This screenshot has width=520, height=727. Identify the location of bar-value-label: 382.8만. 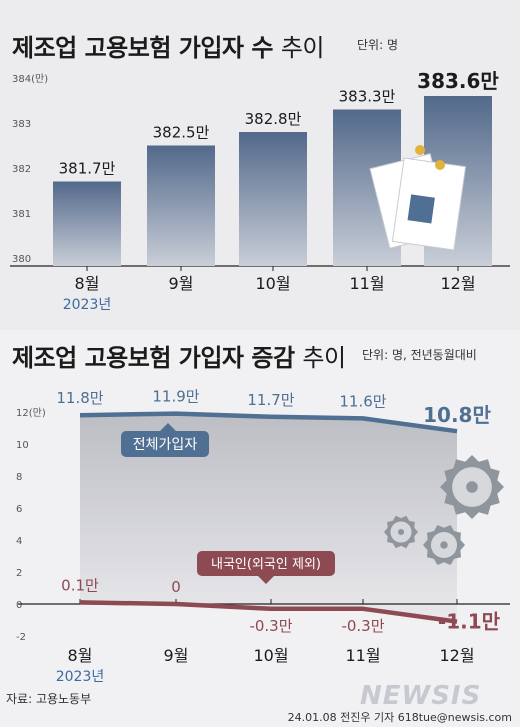
(273, 119).